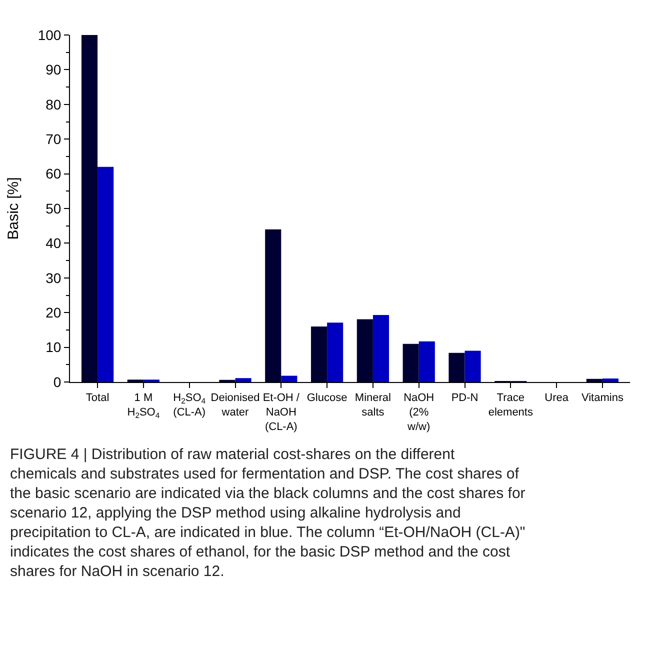  What do you see at coordinates (189, 405) in the screenshot?
I see `x-tick-label: H$_{2}$SO$_{4}$ (CL-A)` at bounding box center [189, 405].